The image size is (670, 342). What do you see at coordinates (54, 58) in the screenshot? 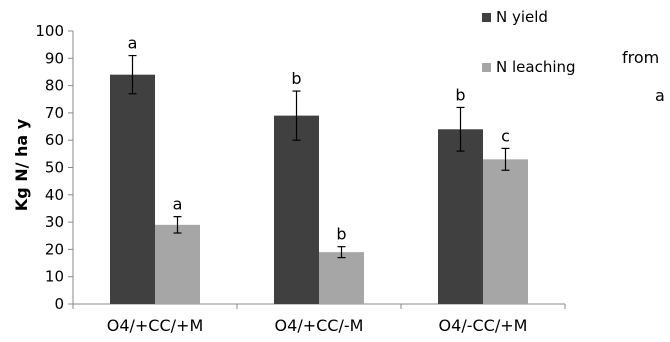
I see `y-tick-label: 90` at bounding box center [54, 58].